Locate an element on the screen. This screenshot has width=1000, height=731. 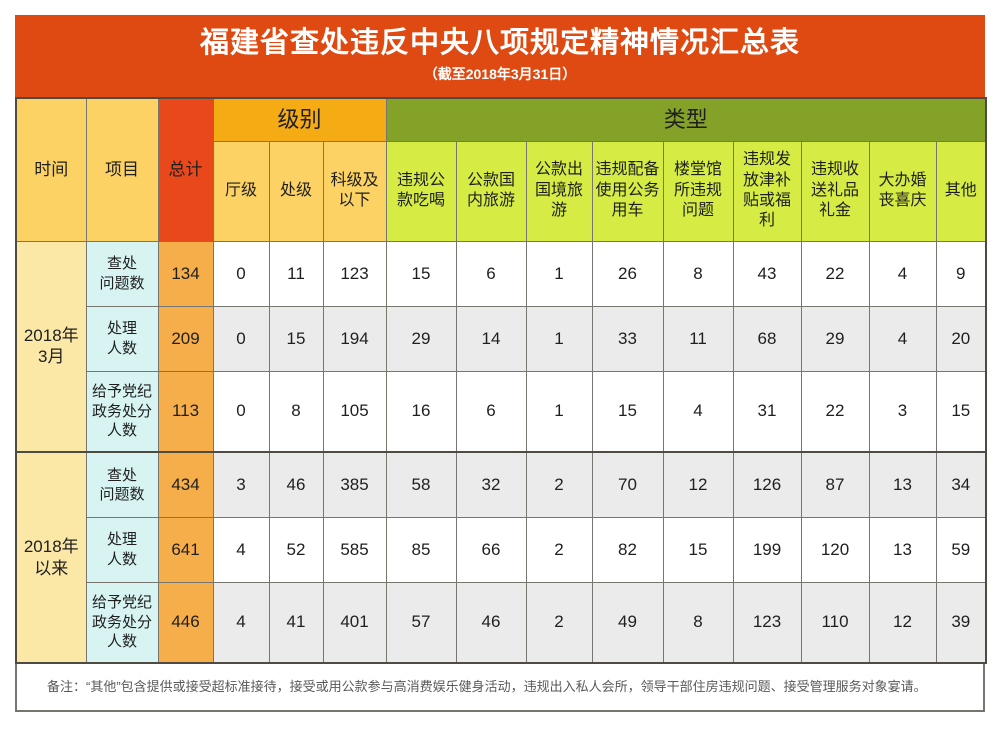
data-value: 1 is located at coordinates (559, 273).